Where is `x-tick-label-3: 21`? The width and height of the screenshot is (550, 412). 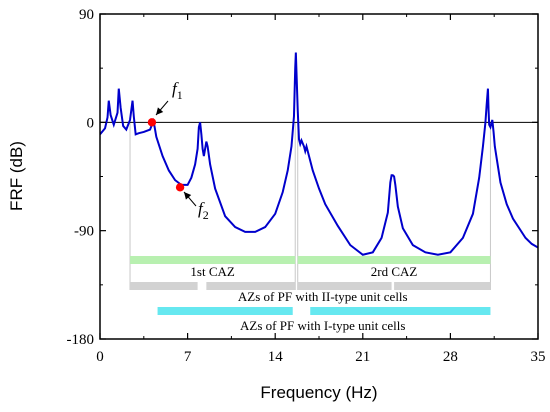 x-tick-label-3: 21 is located at coordinates (362, 357).